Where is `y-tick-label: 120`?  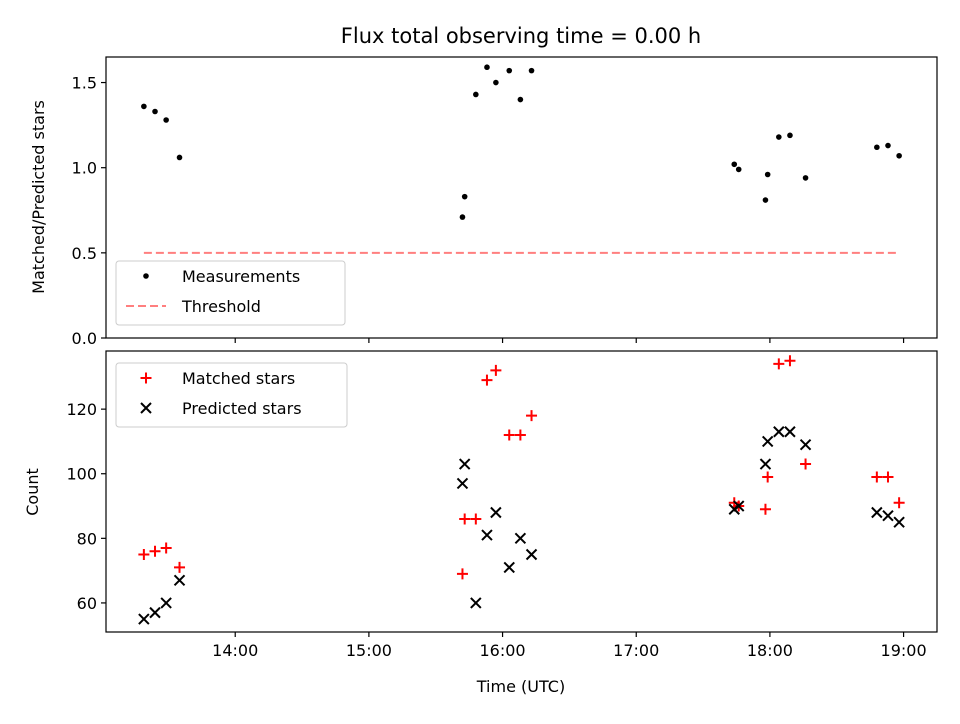
y-tick-label: 120 is located at coordinates (81, 409).